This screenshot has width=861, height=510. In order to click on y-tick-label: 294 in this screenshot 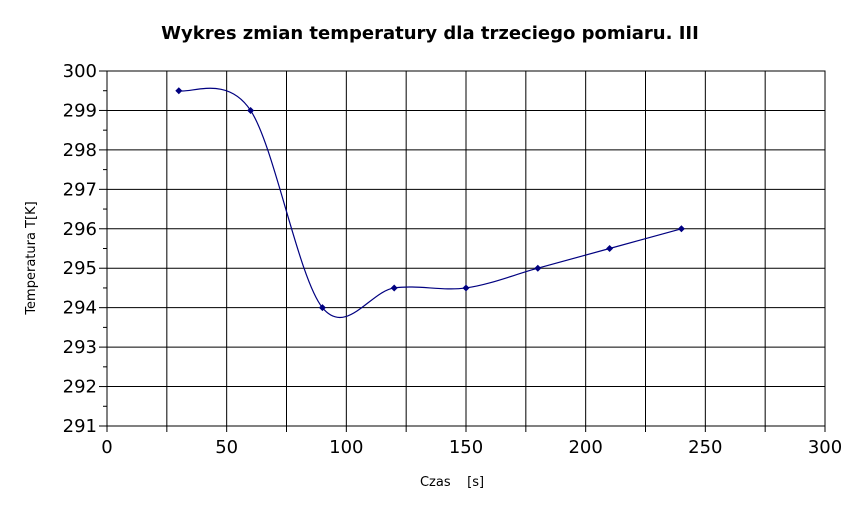, I will do `click(80, 308)`.